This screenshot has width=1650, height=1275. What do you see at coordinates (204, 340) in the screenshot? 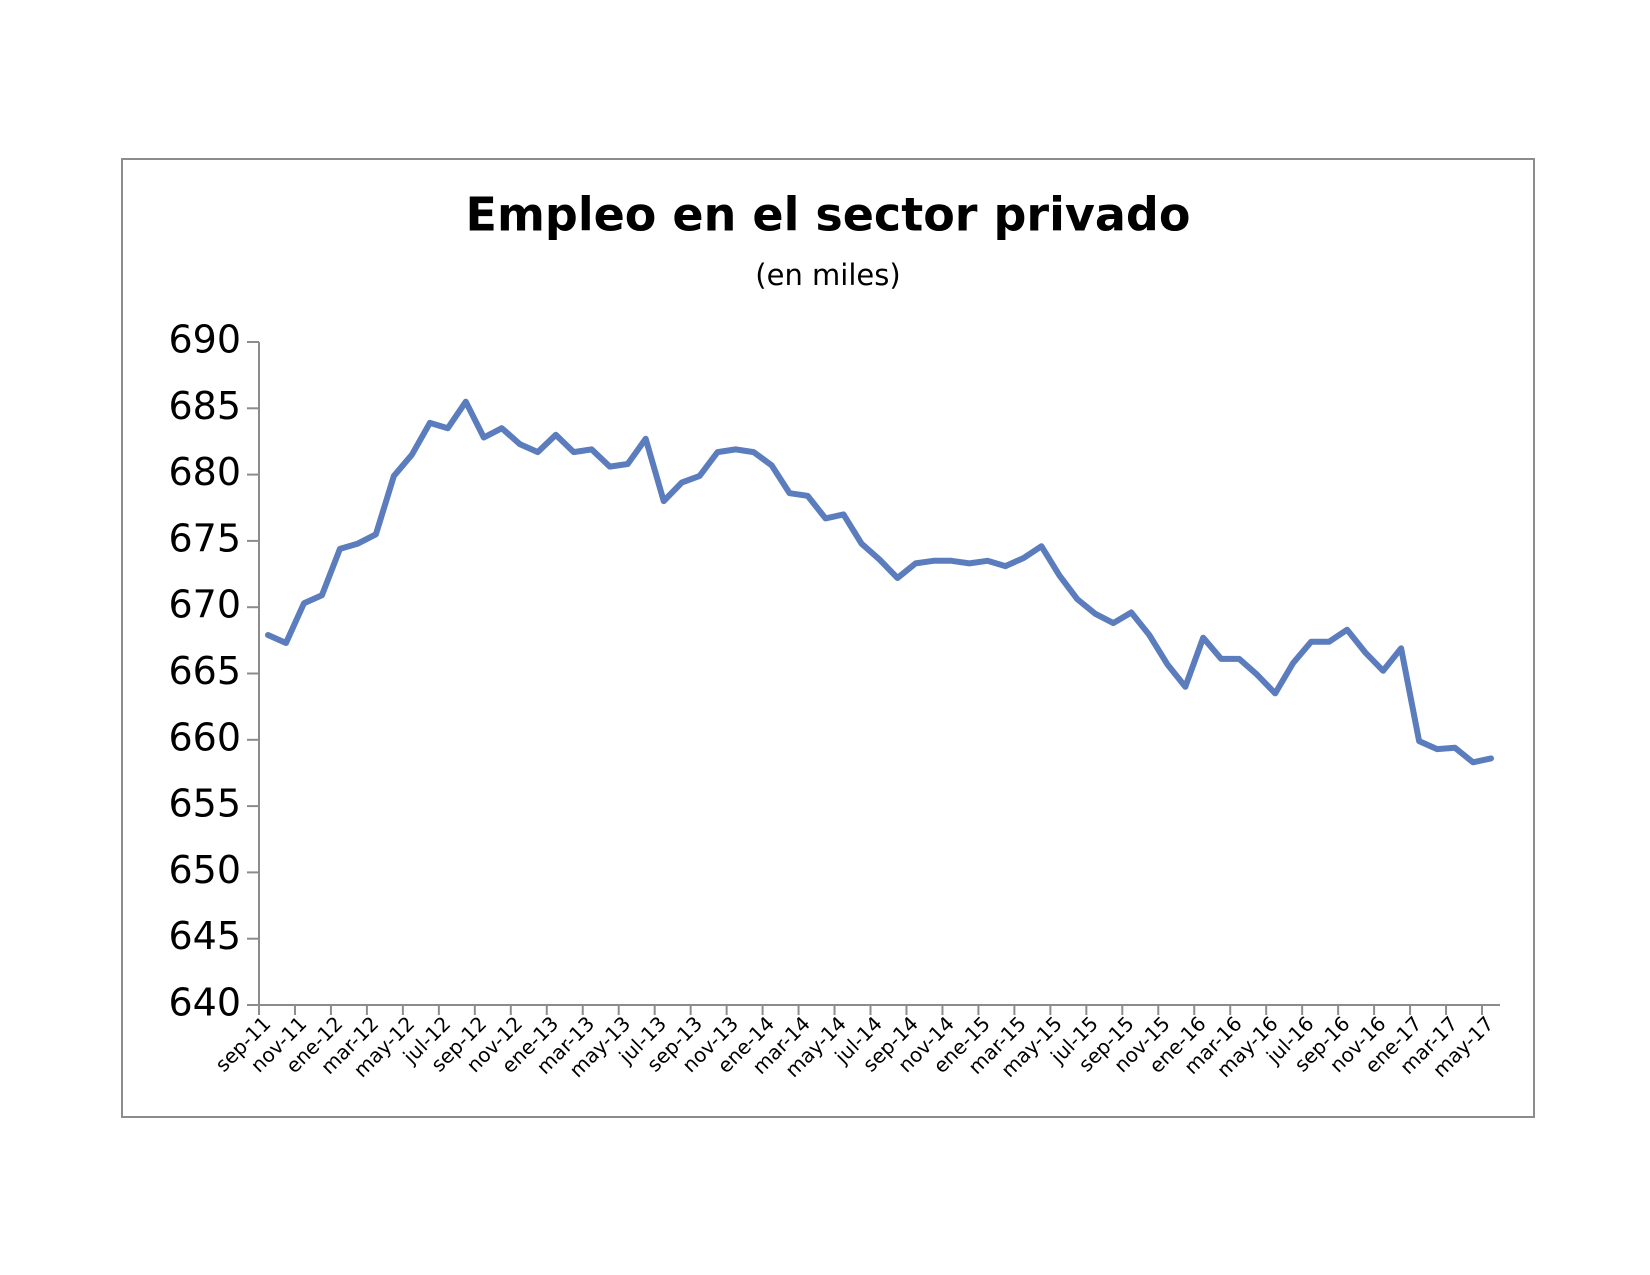
I see `y-tick-label: 690` at bounding box center [204, 340].